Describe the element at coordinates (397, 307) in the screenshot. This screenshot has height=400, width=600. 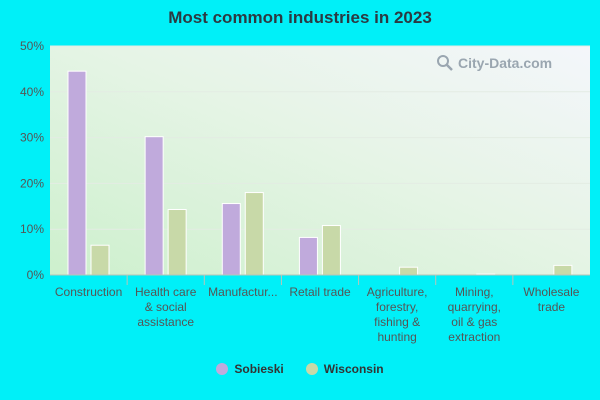
I see `x-category-label-line: forestry,` at that location.